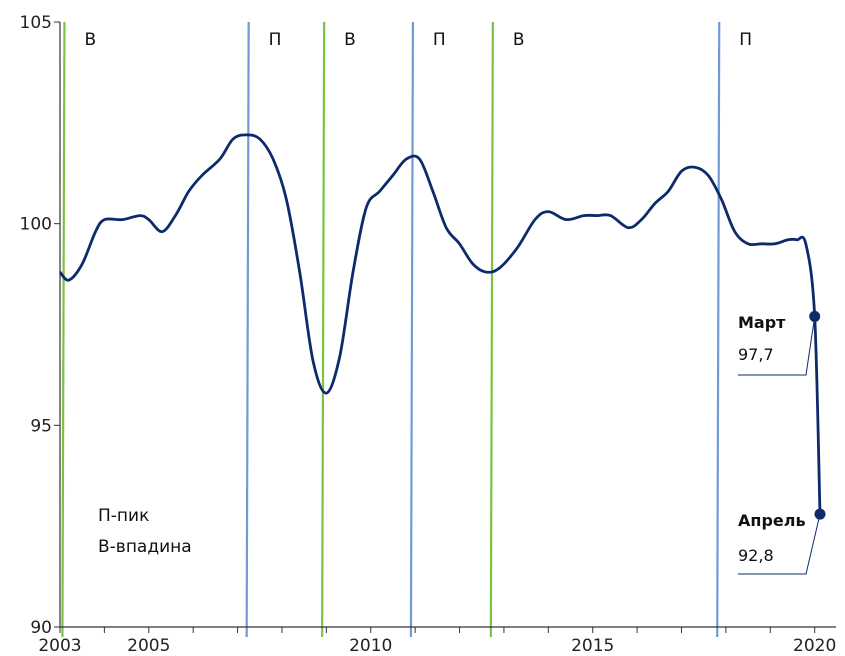  Describe the element at coordinates (772, 520) in the screenshot. I see `annotation-april-title: Апрель` at that location.